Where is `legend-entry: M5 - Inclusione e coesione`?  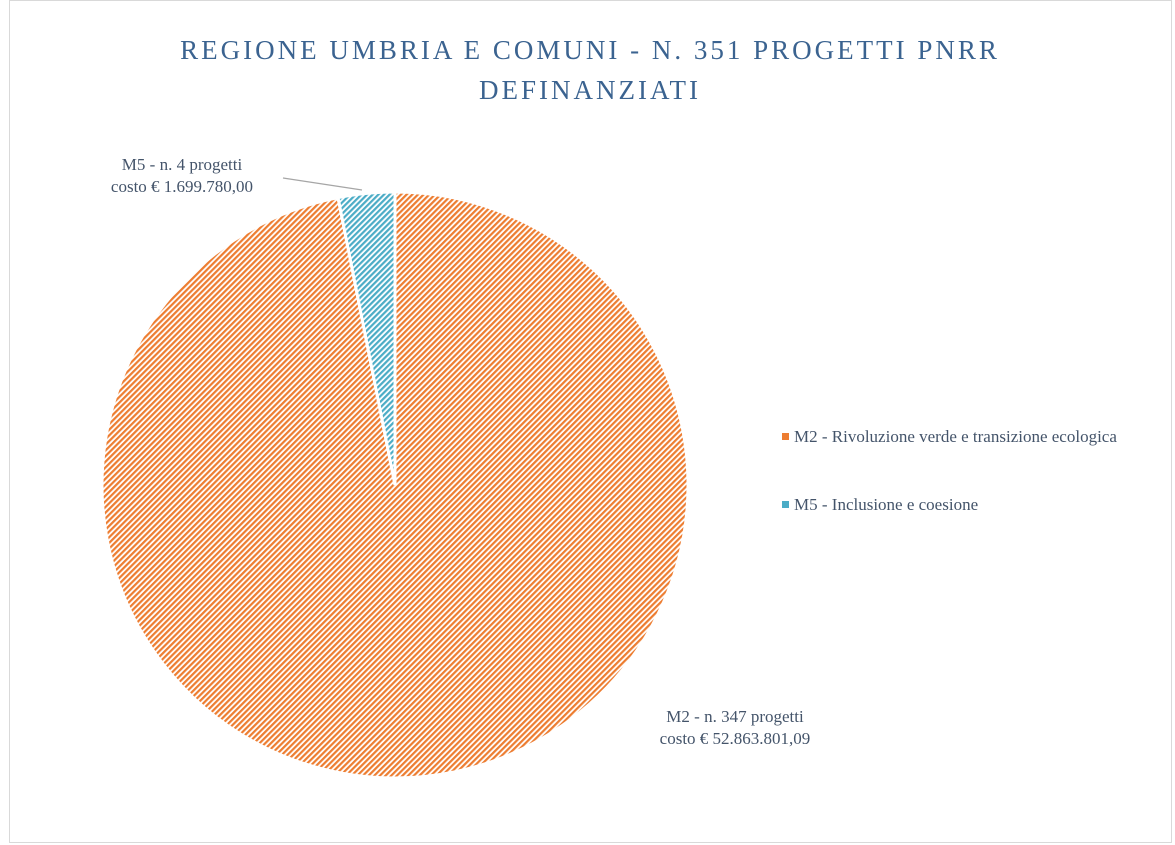 legend-entry: M5 - Inclusione e coesione is located at coordinates (972, 505).